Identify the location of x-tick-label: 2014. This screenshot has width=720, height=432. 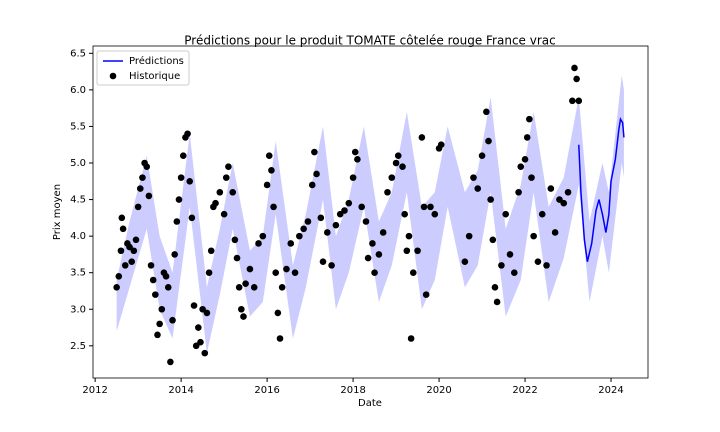
(180, 390).